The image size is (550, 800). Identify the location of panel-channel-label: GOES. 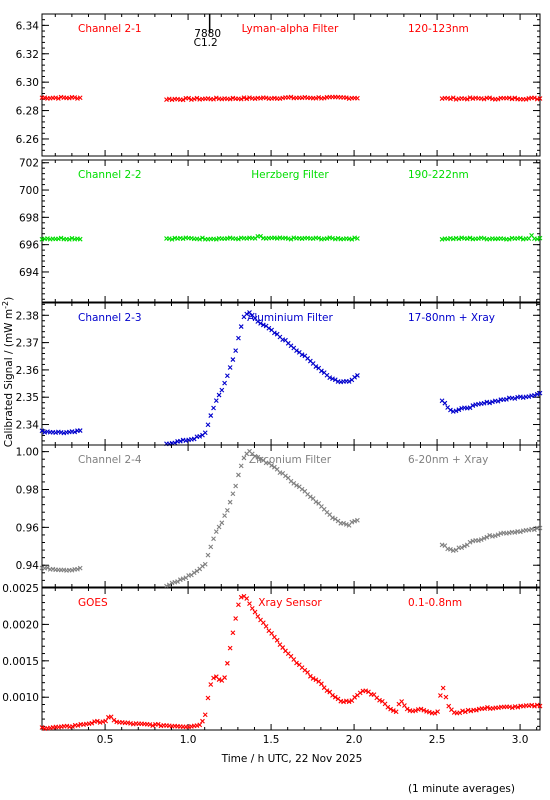
(93, 603).